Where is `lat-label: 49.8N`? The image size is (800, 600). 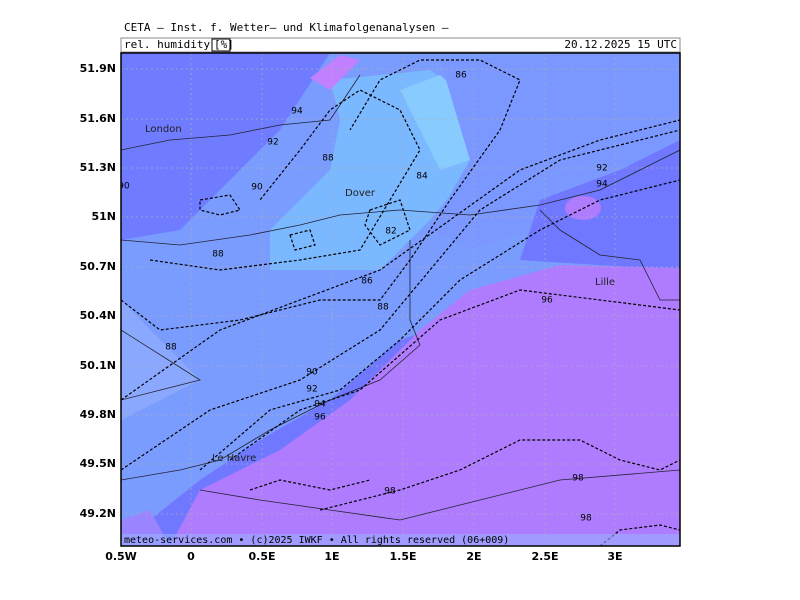 lat-label: 49.8N is located at coordinates (98, 414).